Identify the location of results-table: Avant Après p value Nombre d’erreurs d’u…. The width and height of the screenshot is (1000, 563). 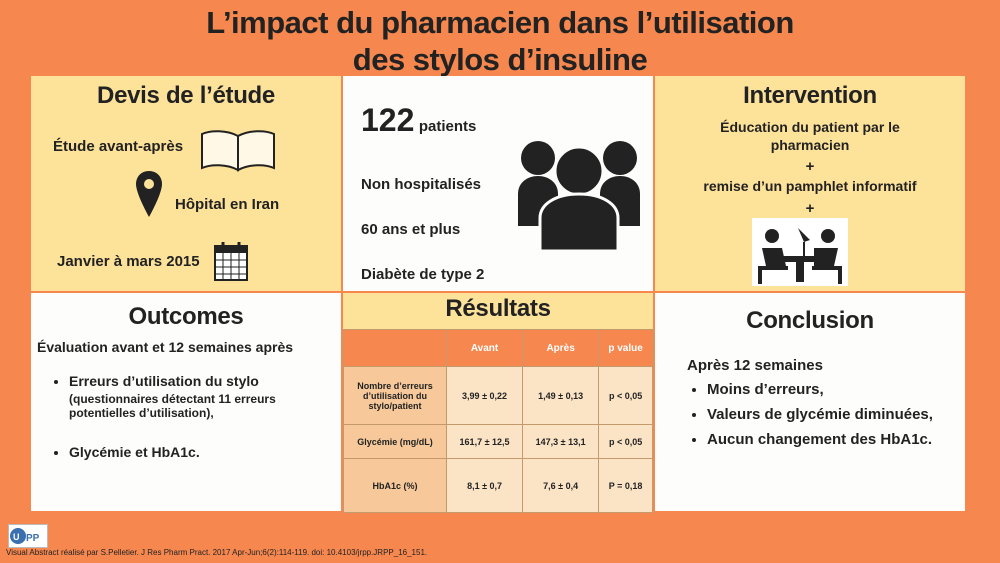
(498, 421).